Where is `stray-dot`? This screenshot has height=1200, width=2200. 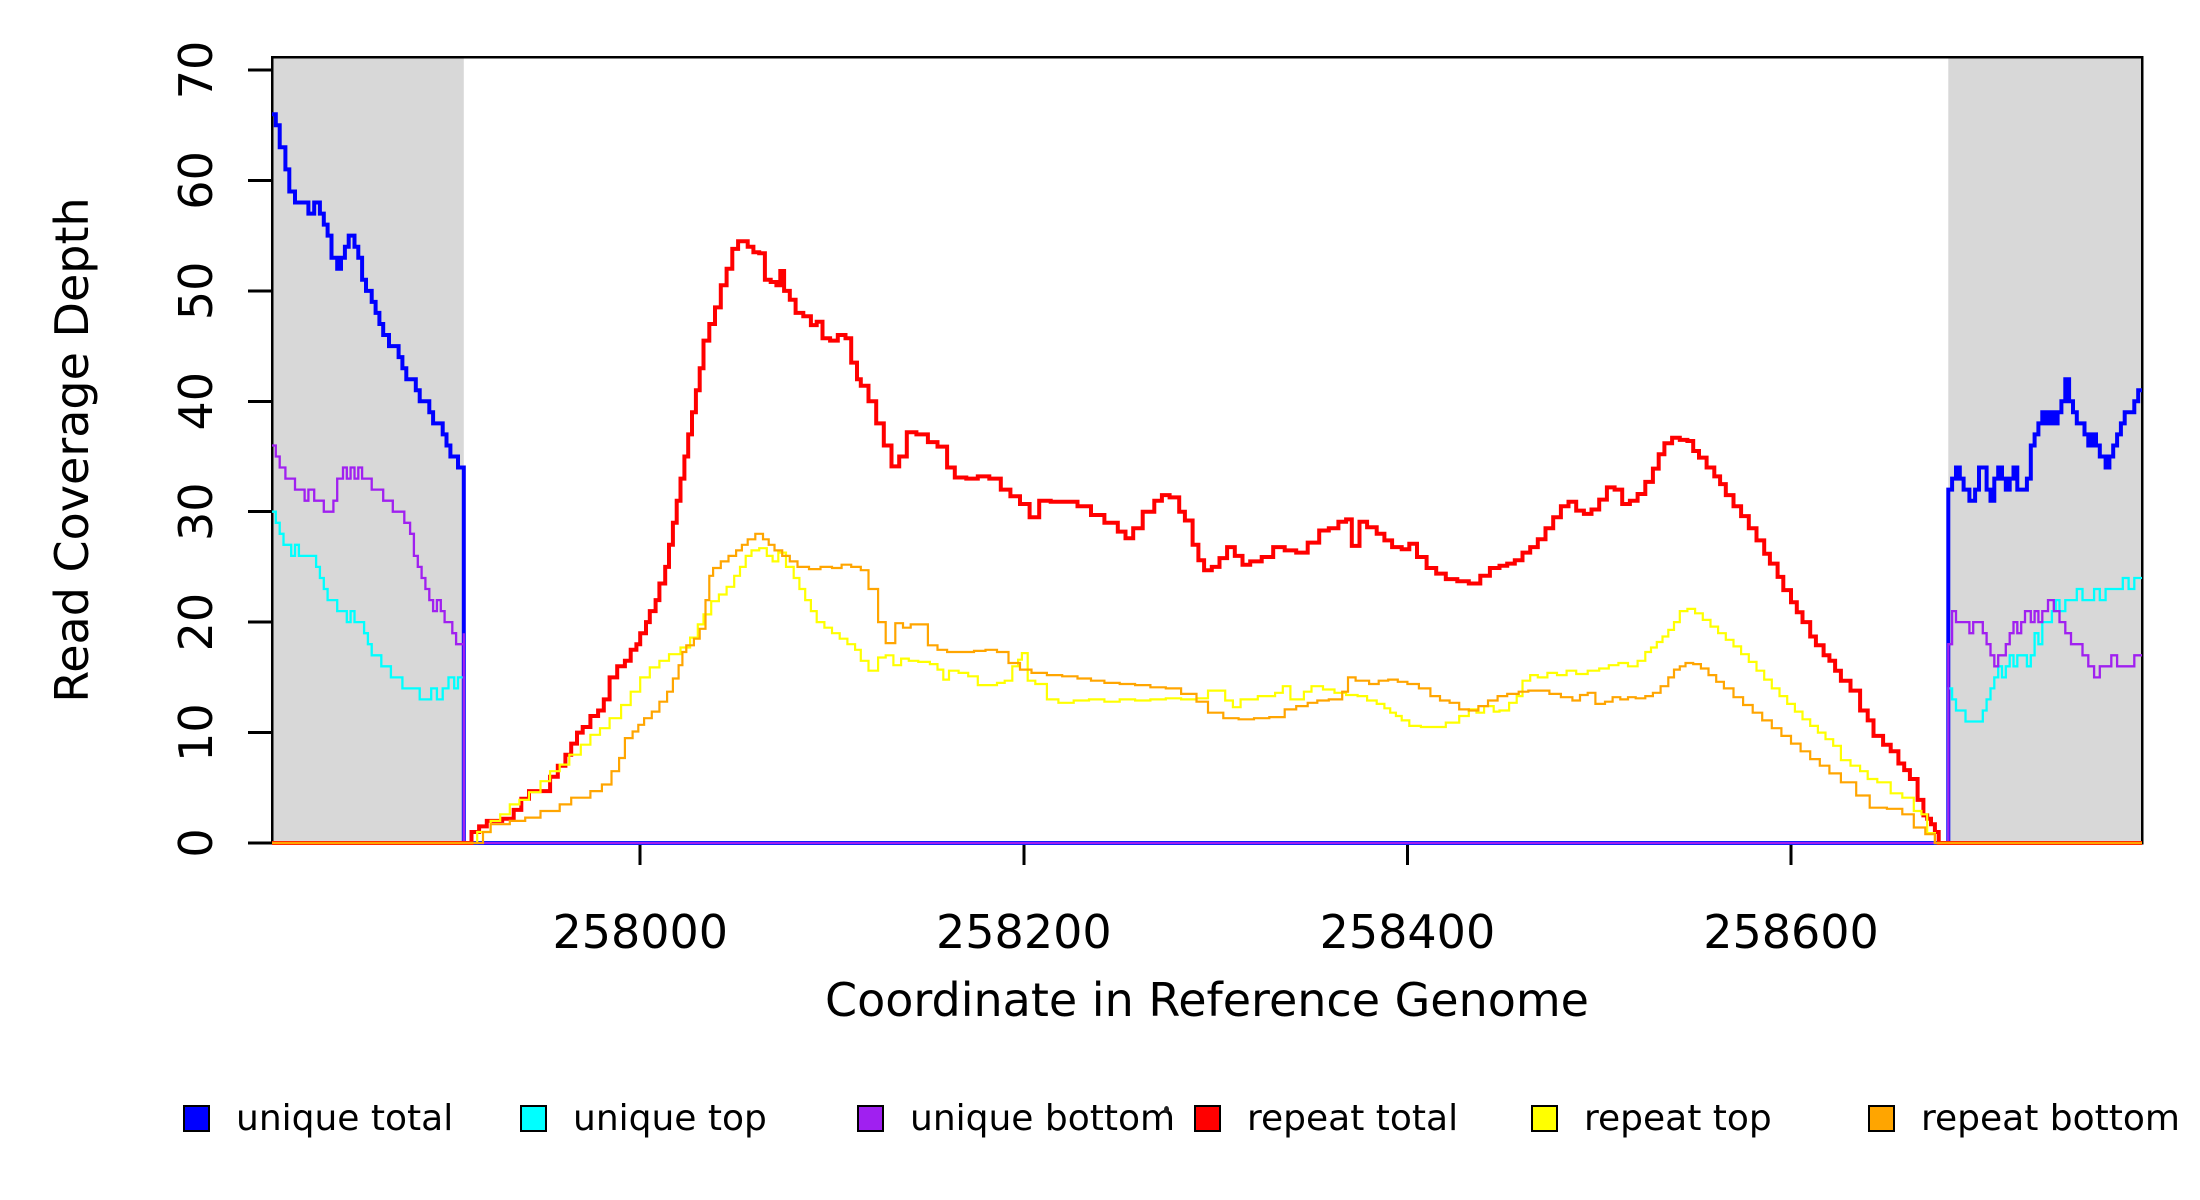
stray-dot is located at coordinates (1166, 1109).